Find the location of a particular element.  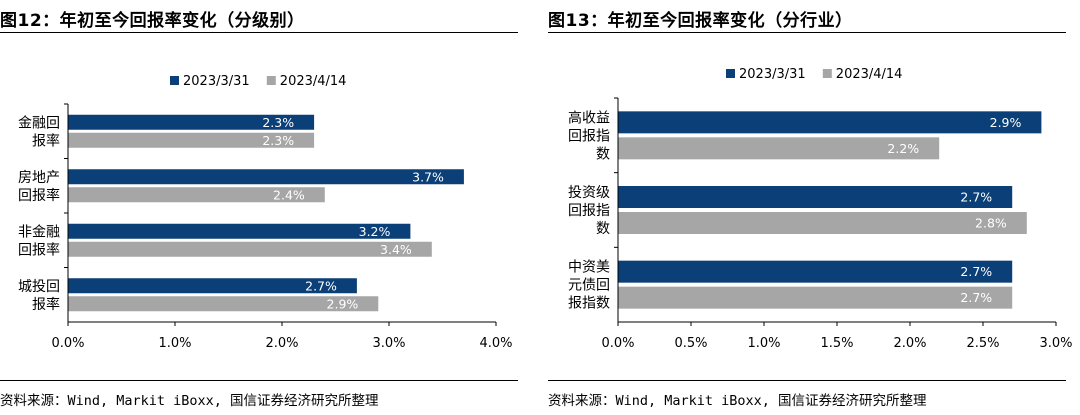

category-label: 中资美 is located at coordinates (589, 268).